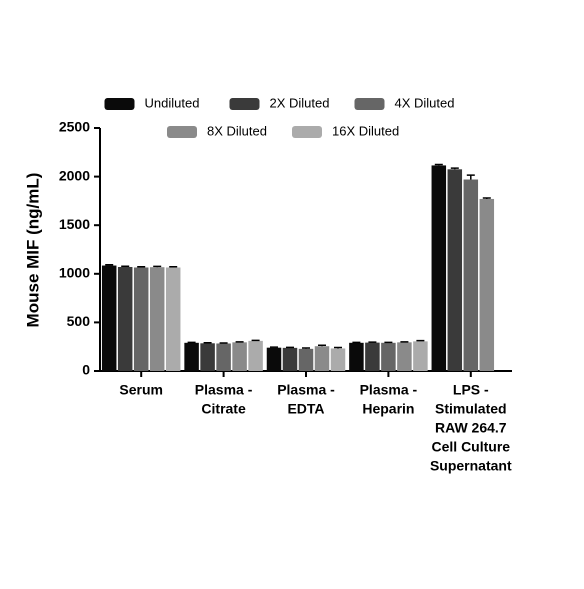 This screenshot has height=589, width=584. I want to click on y-tick-label: 500, so click(79, 321).